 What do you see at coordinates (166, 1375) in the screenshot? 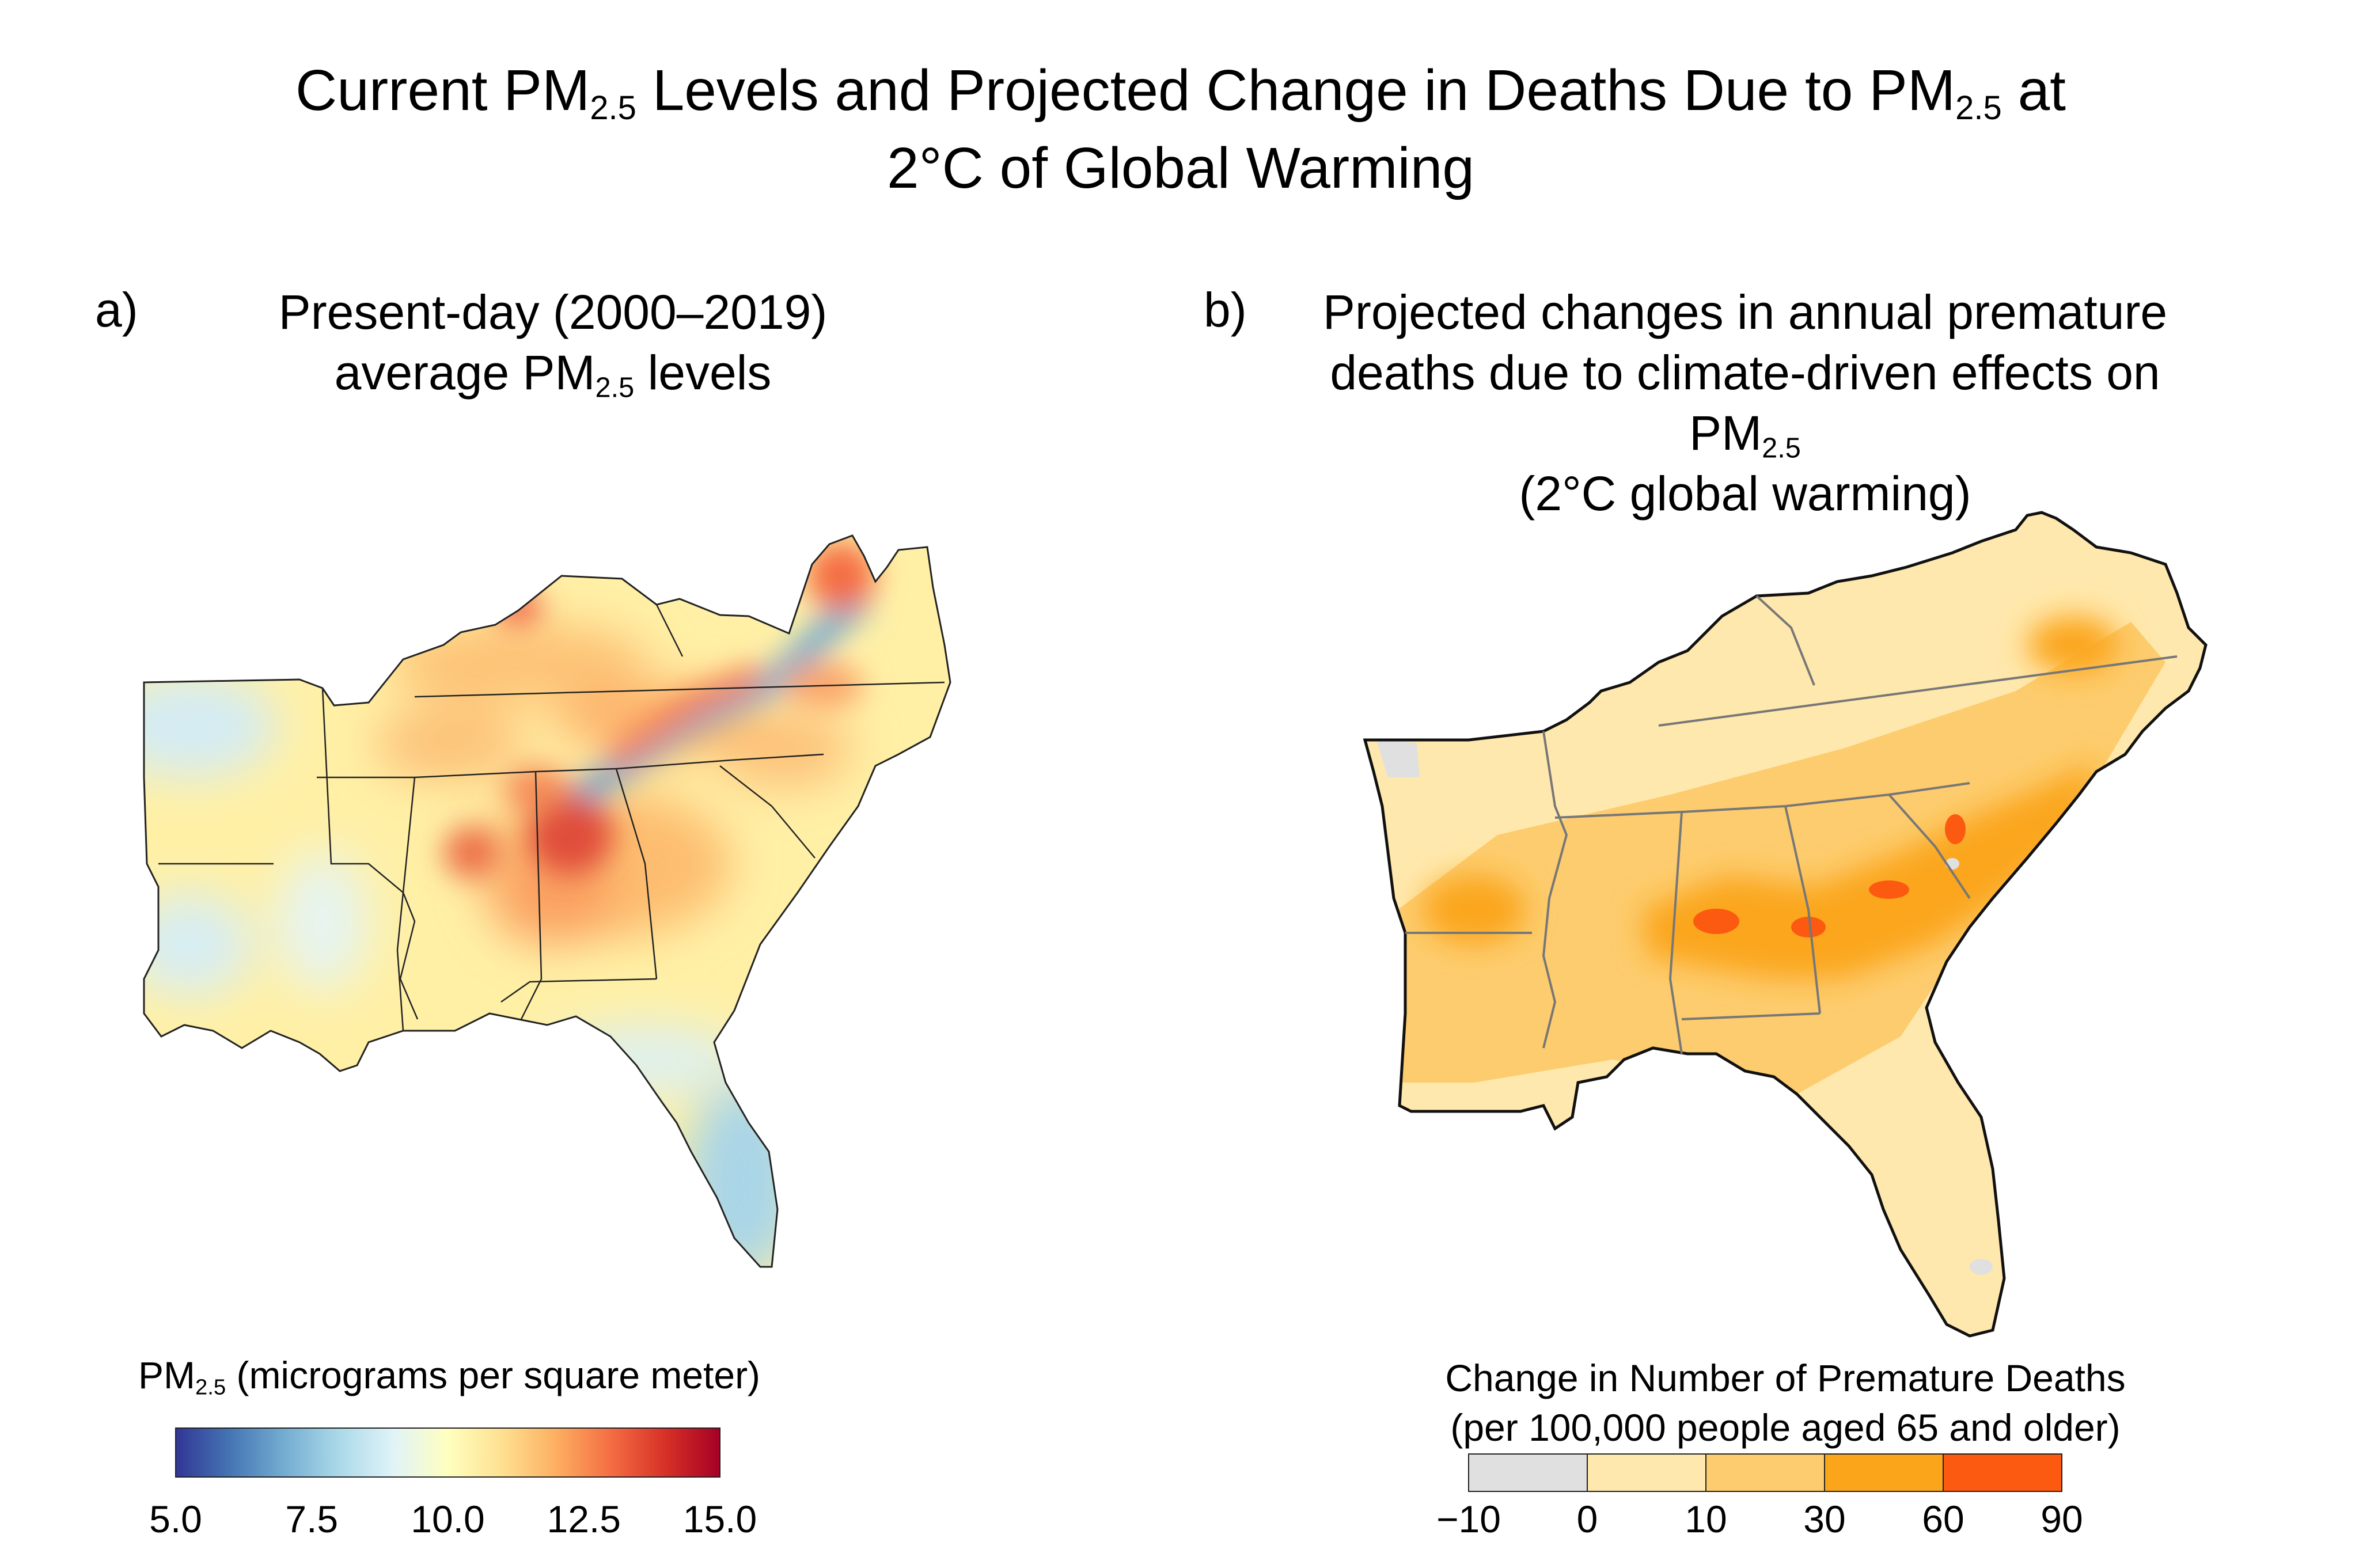
I see `pm-legend-title-text: PM` at bounding box center [166, 1375].